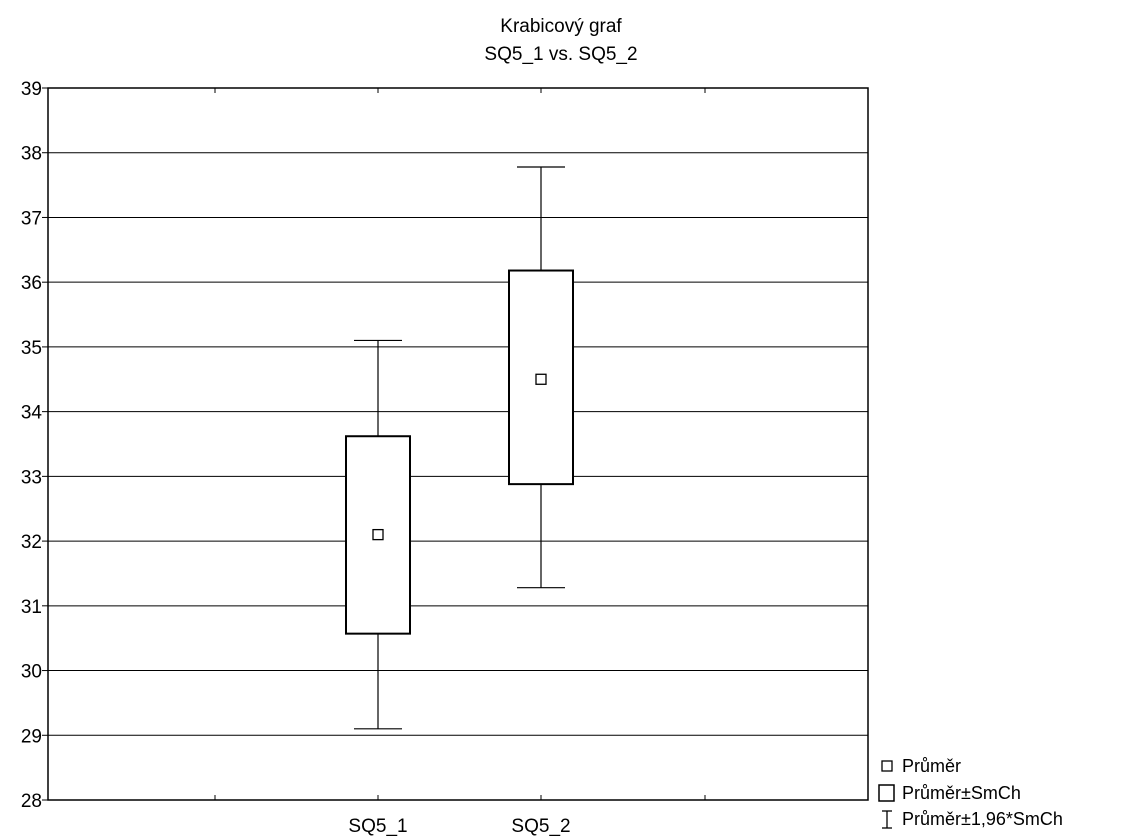 The height and width of the screenshot is (839, 1122). What do you see at coordinates (31, 672) in the screenshot?
I see `y-tick-label: 30` at bounding box center [31, 672].